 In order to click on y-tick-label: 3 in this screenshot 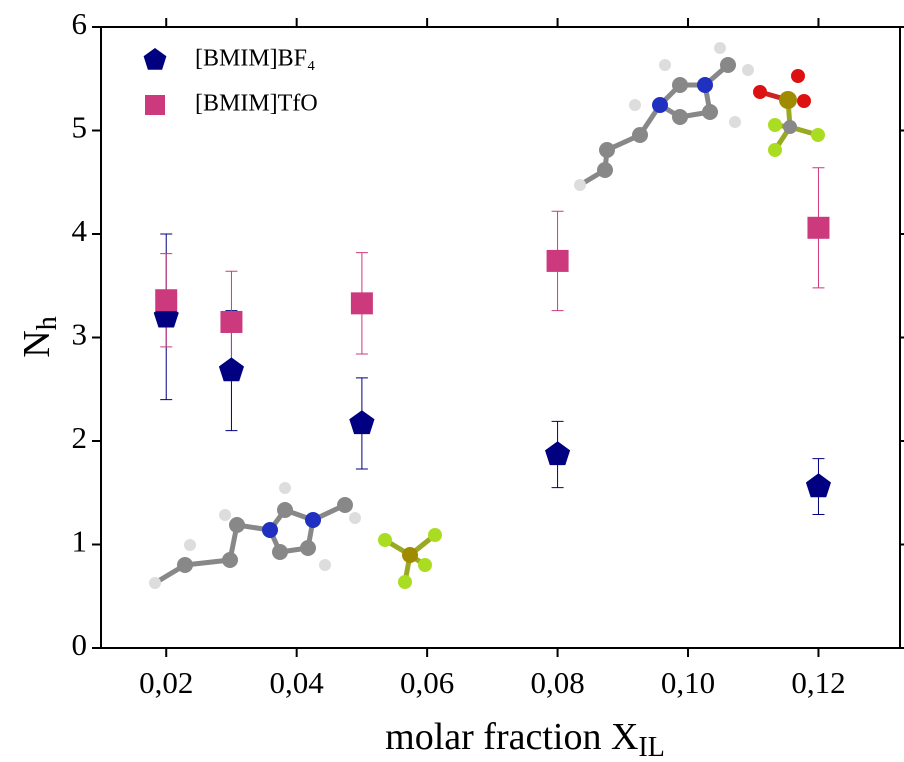, I will do `click(80, 334)`.